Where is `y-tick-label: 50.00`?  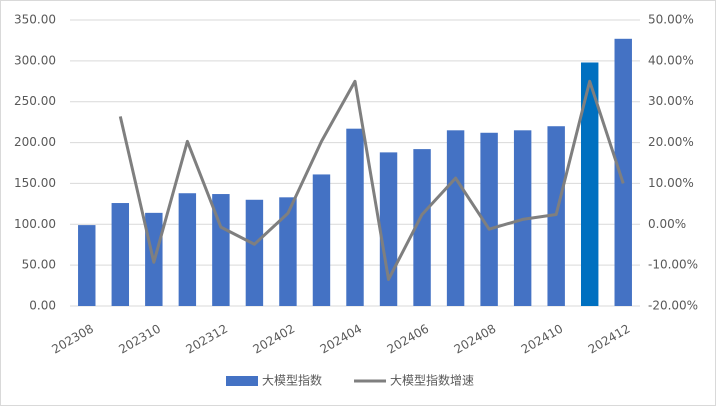
y-tick-label: 50.00 is located at coordinates (39, 265).